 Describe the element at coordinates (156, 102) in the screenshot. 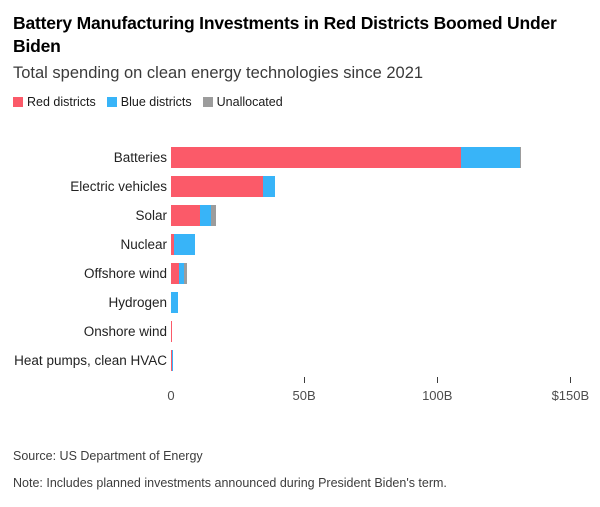

I see `legend-label: Blue districts` at that location.